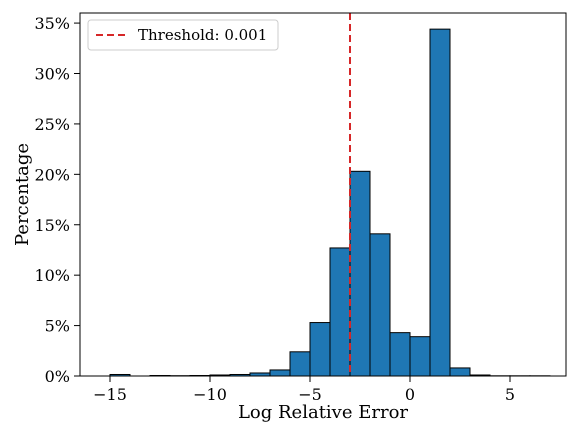 The height and width of the screenshot is (440, 581). I want to click on y-tick-label: 25%, so click(52, 124).